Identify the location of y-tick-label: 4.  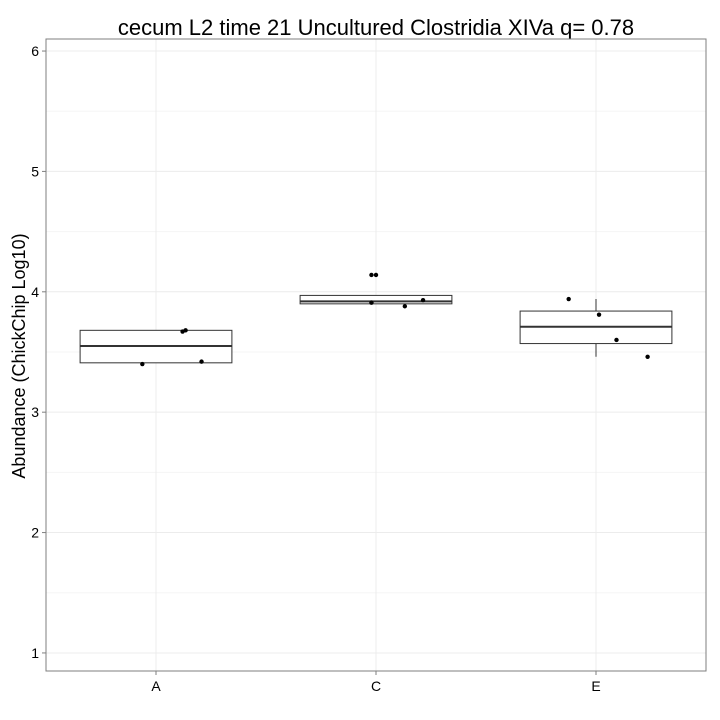
(35, 292).